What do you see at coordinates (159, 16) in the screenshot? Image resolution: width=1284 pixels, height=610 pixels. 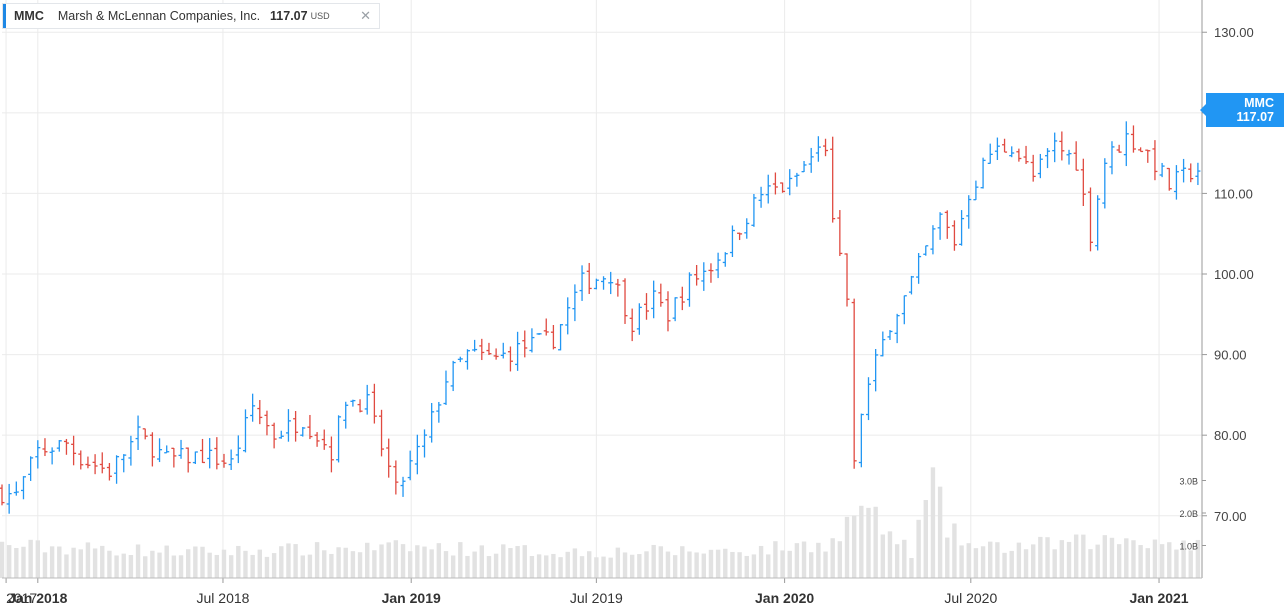 I see `legend-company-name: Marsh & McLennan Companies, Inc.` at bounding box center [159, 16].